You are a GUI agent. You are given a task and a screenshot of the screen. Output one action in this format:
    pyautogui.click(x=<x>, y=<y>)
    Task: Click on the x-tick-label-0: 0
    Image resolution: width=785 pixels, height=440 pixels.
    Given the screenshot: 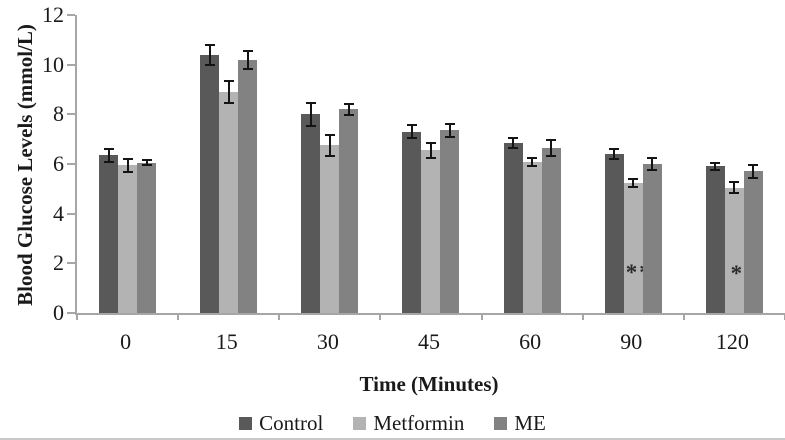 What is the action you would take?
    pyautogui.click(x=126, y=341)
    